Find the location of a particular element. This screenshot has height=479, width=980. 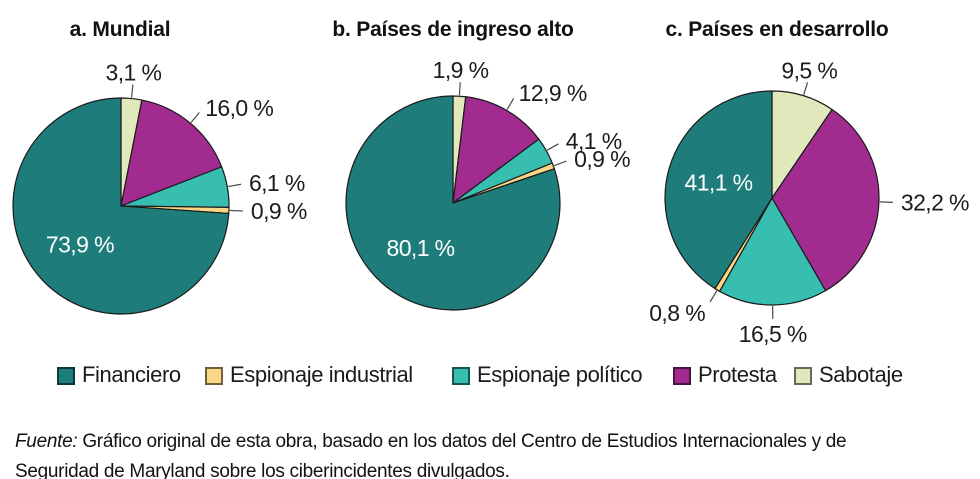

pie-b-value-label-sabotaje: 1,9 % is located at coordinates (461, 70).